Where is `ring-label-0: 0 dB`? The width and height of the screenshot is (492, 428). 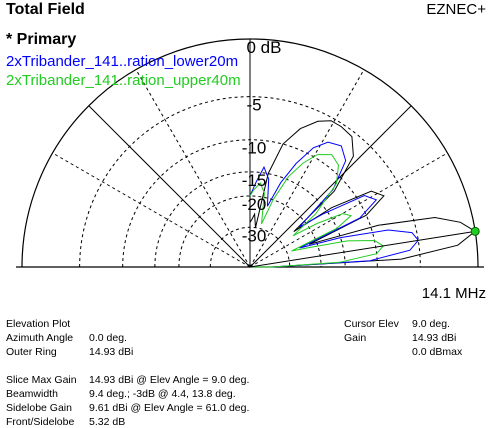 ring-label-0: 0 dB is located at coordinates (264, 47).